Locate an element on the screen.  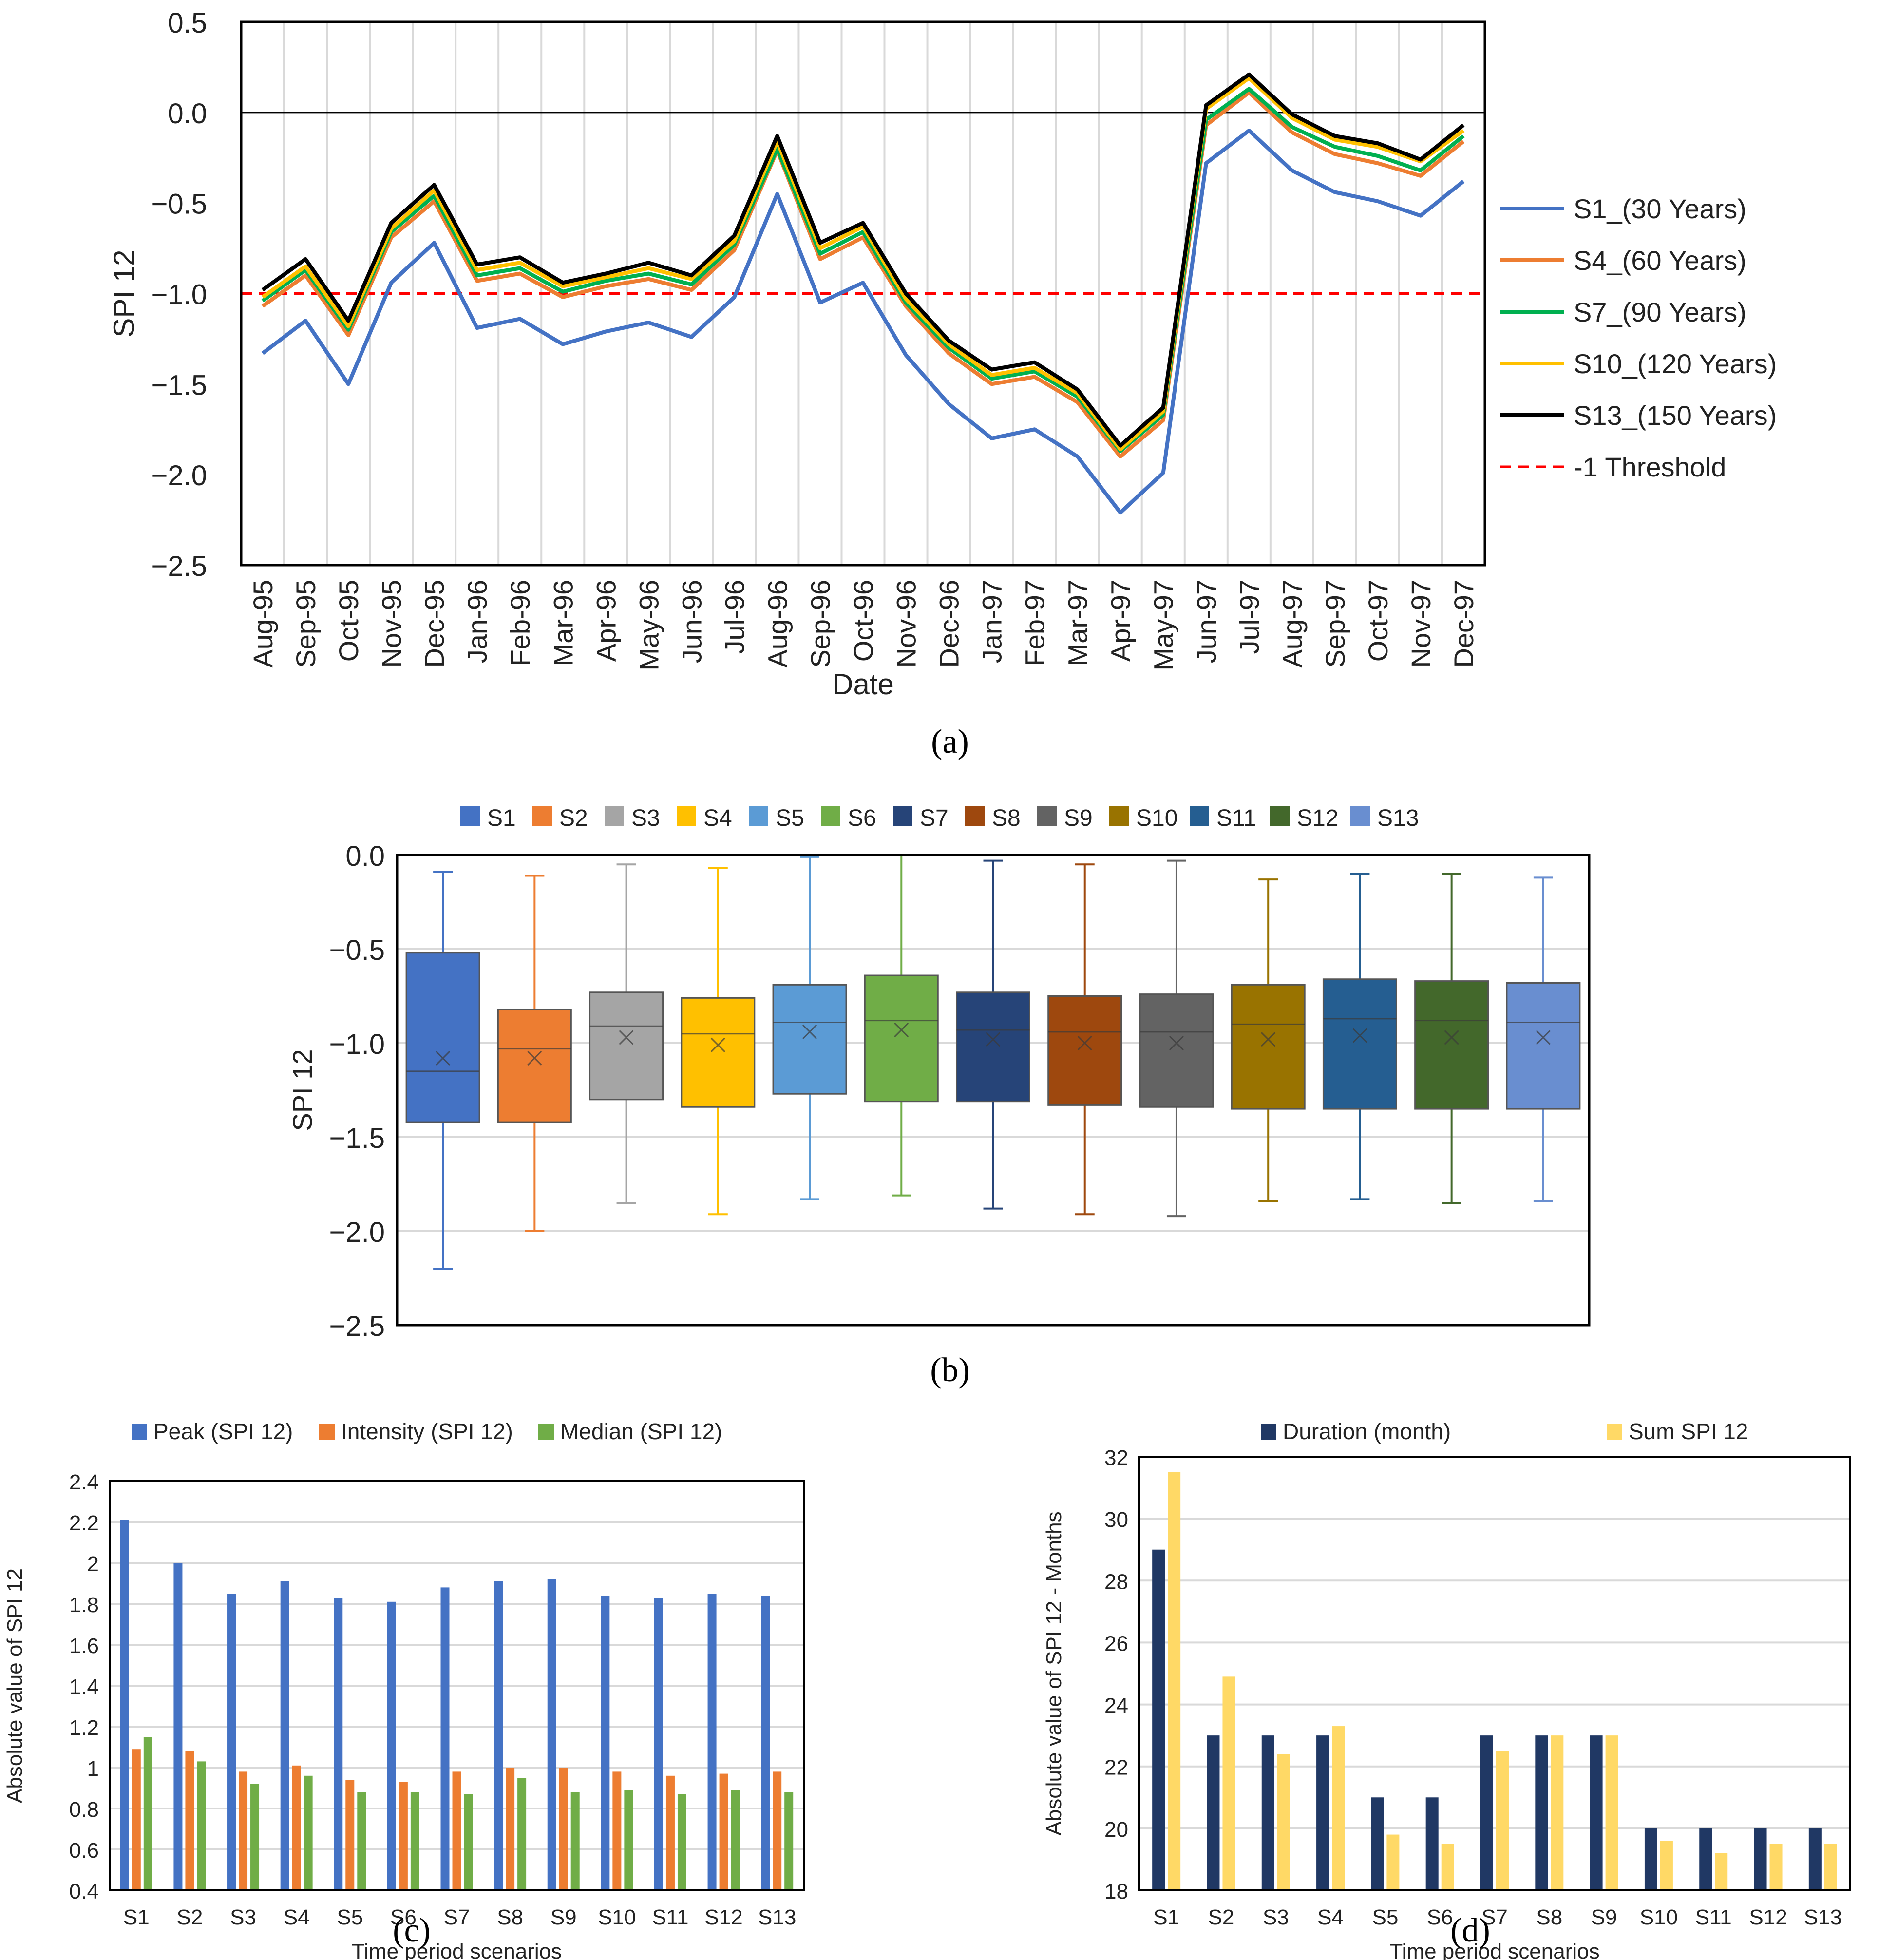
y-tick-label: 1.6 is located at coordinates (84, 1646).